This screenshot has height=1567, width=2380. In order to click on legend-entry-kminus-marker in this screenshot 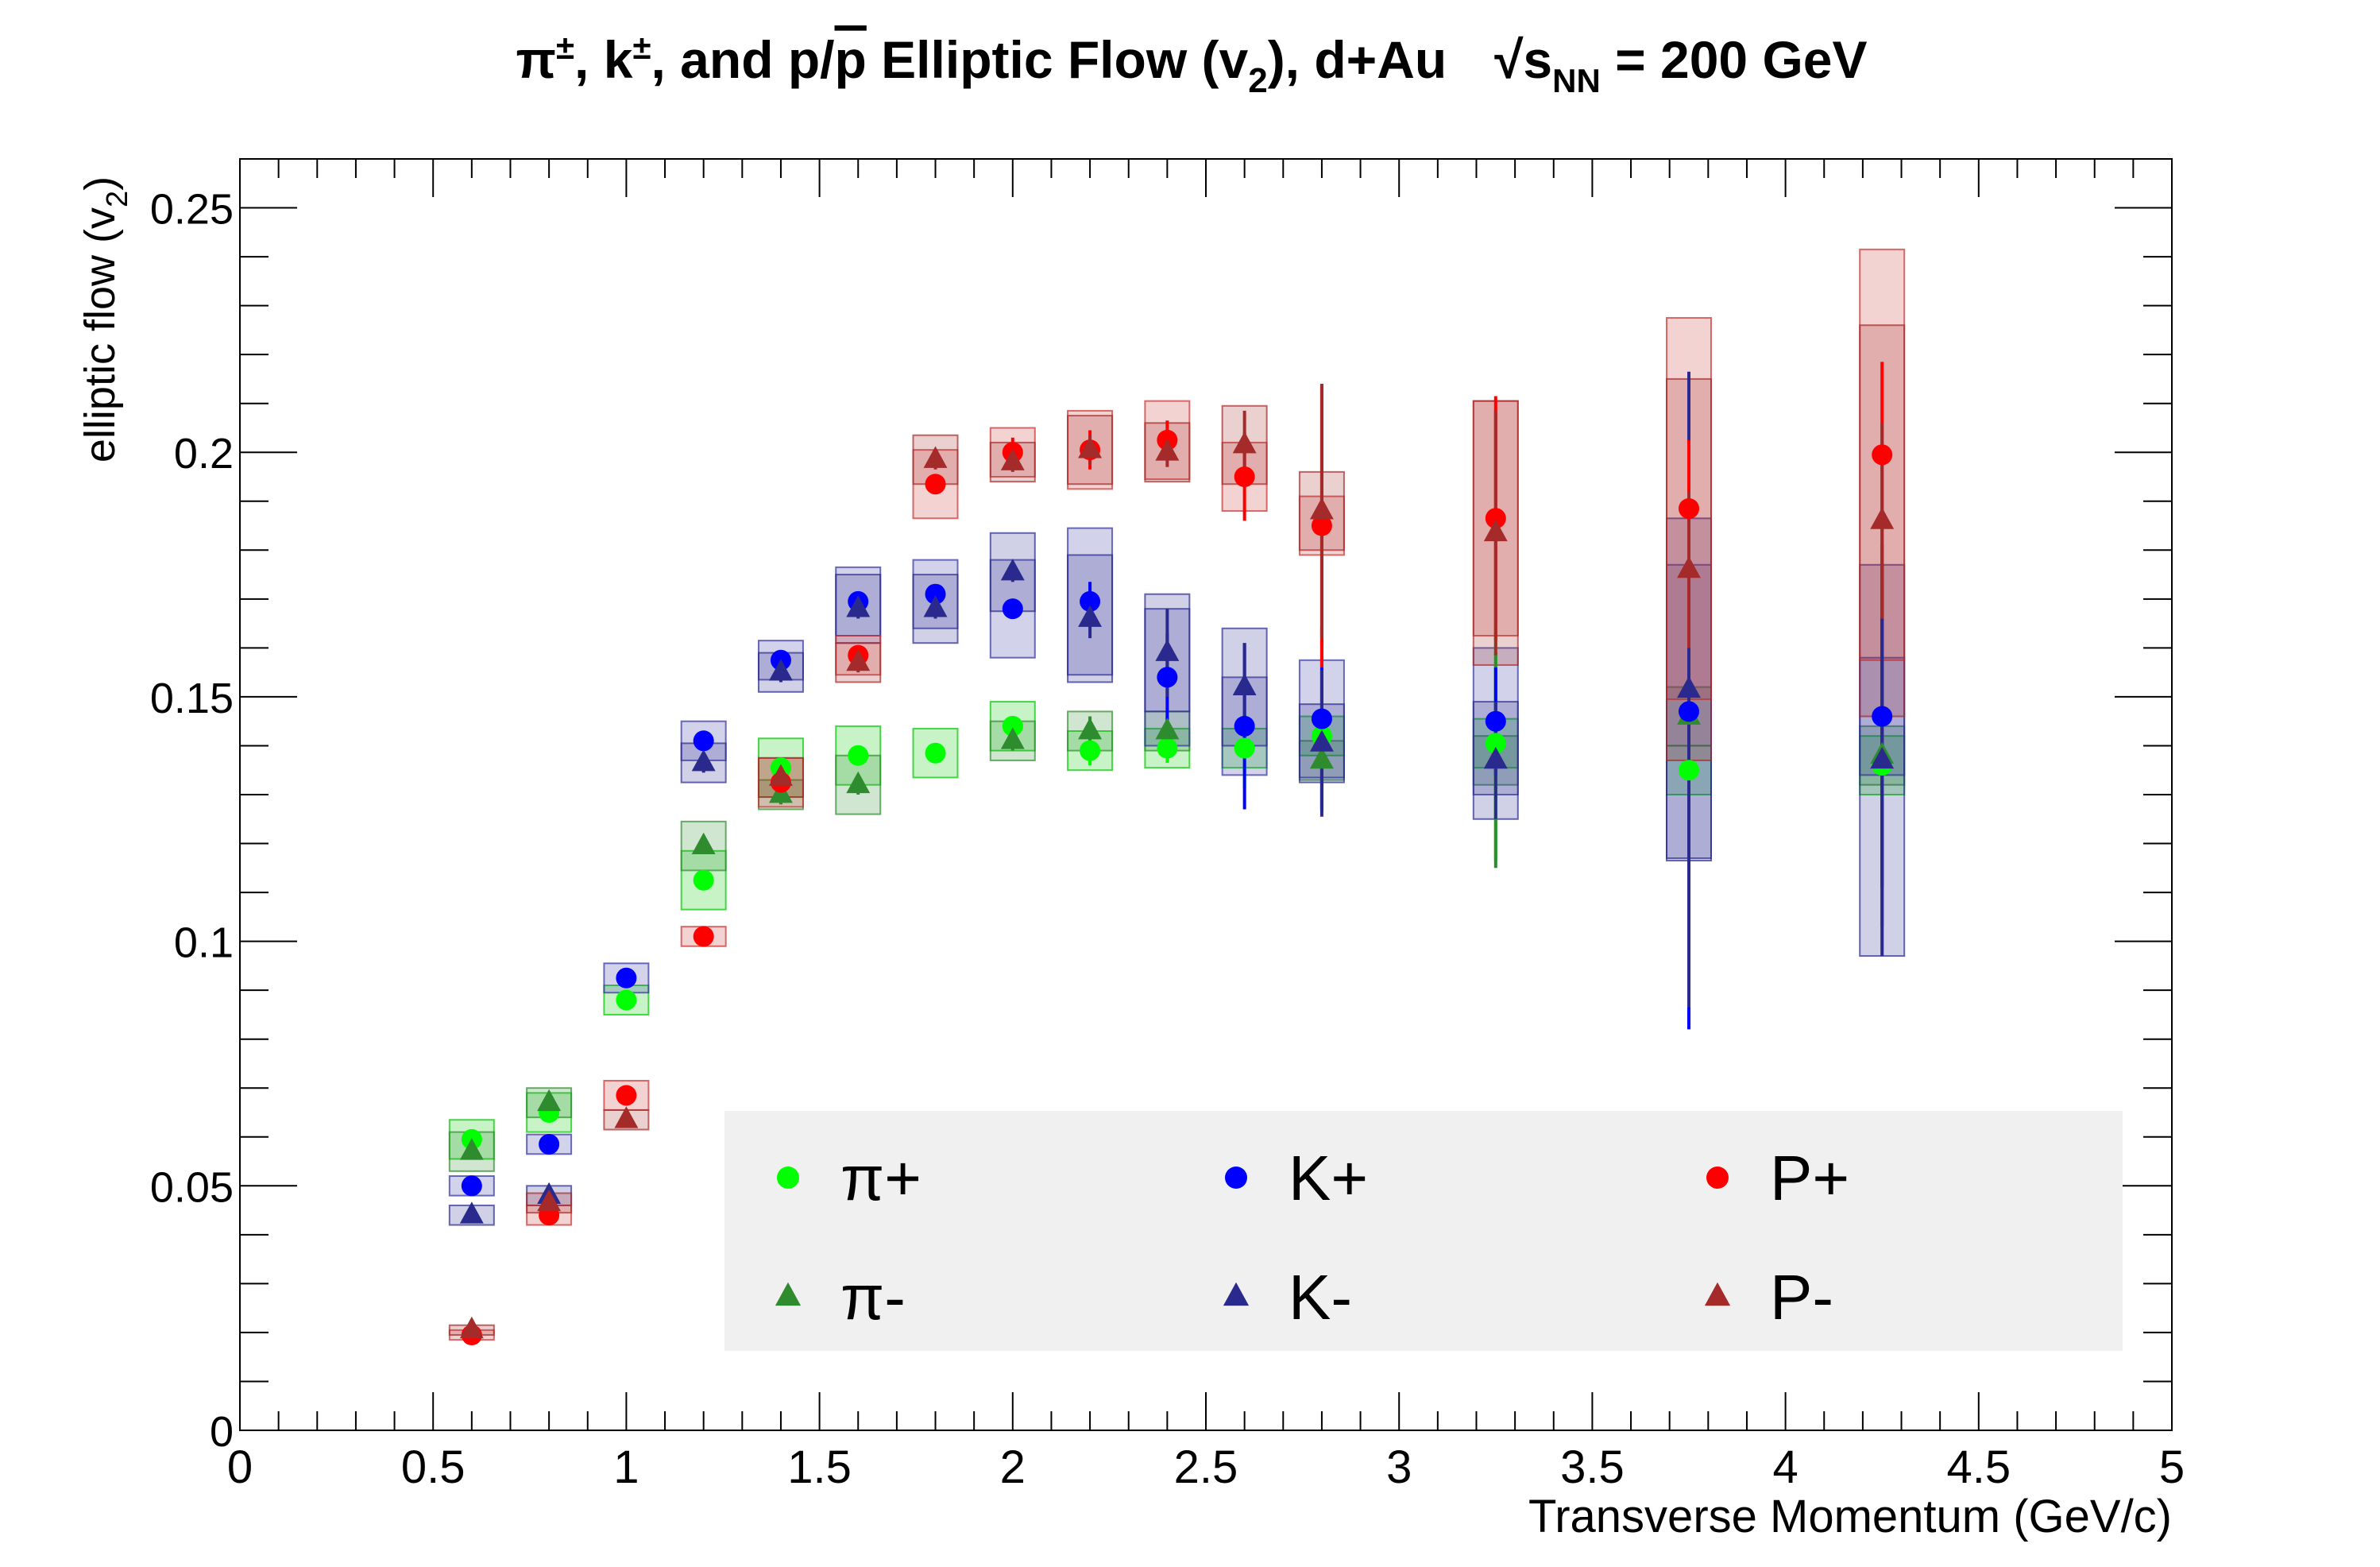, I will do `click(1236, 1294)`.